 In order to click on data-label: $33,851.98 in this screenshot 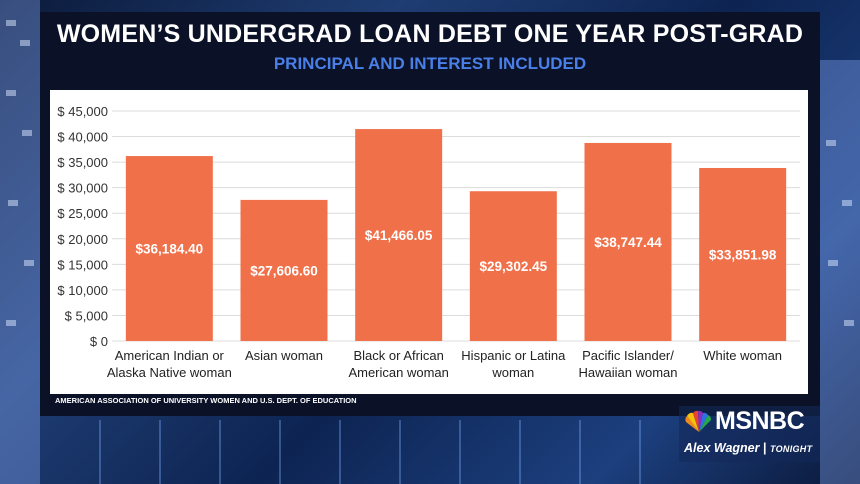, I will do `click(743, 254)`.